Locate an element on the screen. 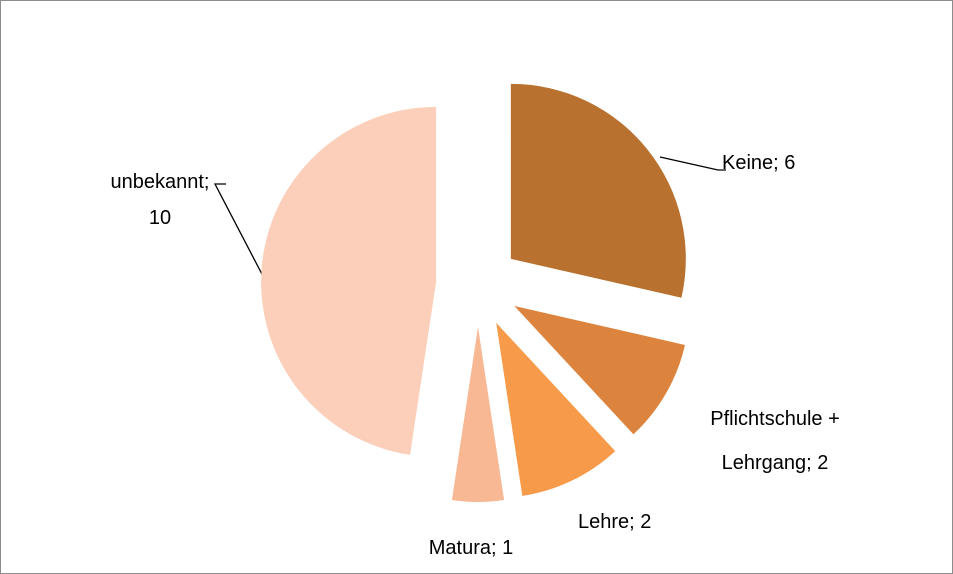 Image resolution: width=953 pixels, height=574 pixels. data-label: Keine; 6 is located at coordinates (759, 163).